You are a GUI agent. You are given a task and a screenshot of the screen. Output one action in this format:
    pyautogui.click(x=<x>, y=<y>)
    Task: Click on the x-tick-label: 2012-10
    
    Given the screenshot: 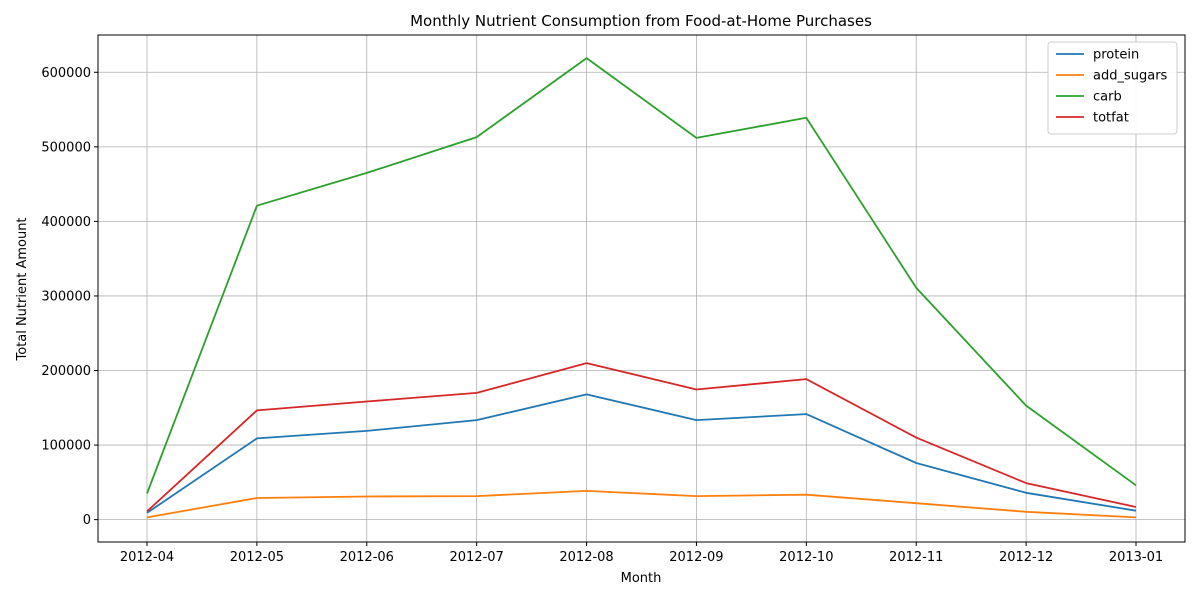 What is the action you would take?
    pyautogui.click(x=806, y=557)
    